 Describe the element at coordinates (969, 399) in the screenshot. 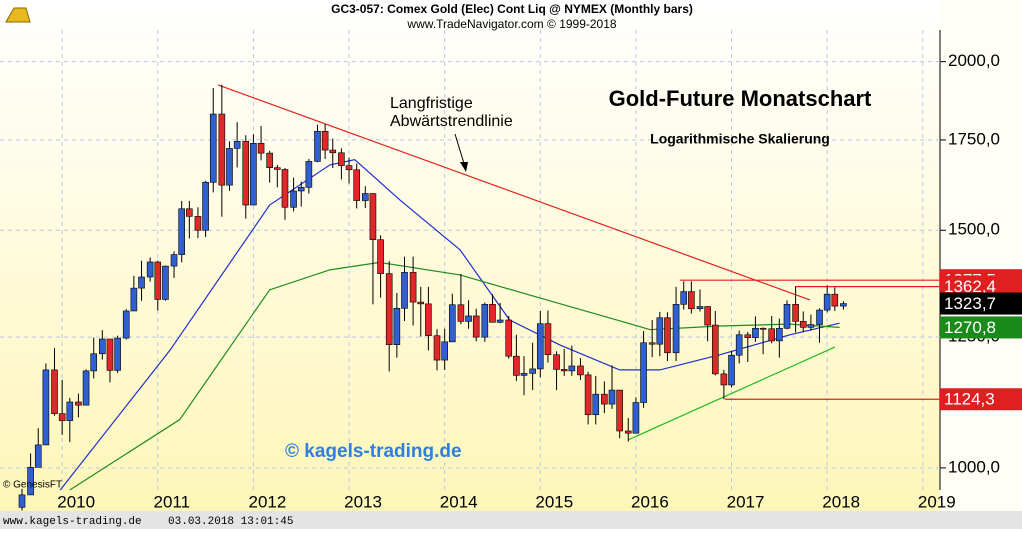

I see `level-label: 1124,3` at that location.